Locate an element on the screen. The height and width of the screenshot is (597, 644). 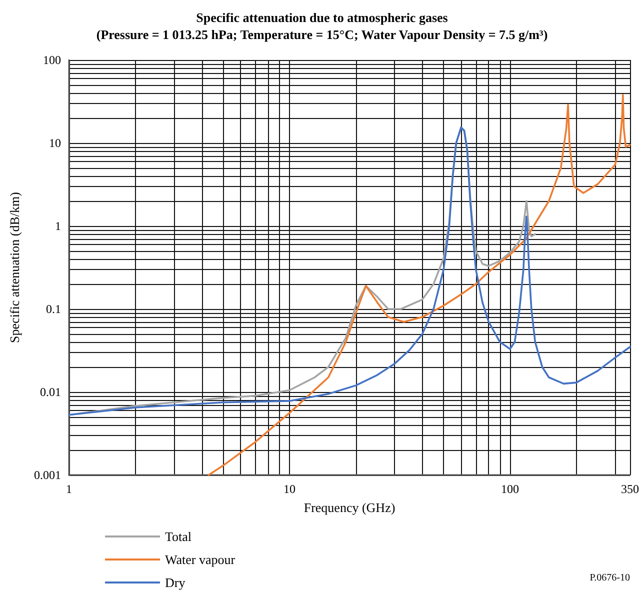
legend-label: Water vapour is located at coordinates (200, 559).